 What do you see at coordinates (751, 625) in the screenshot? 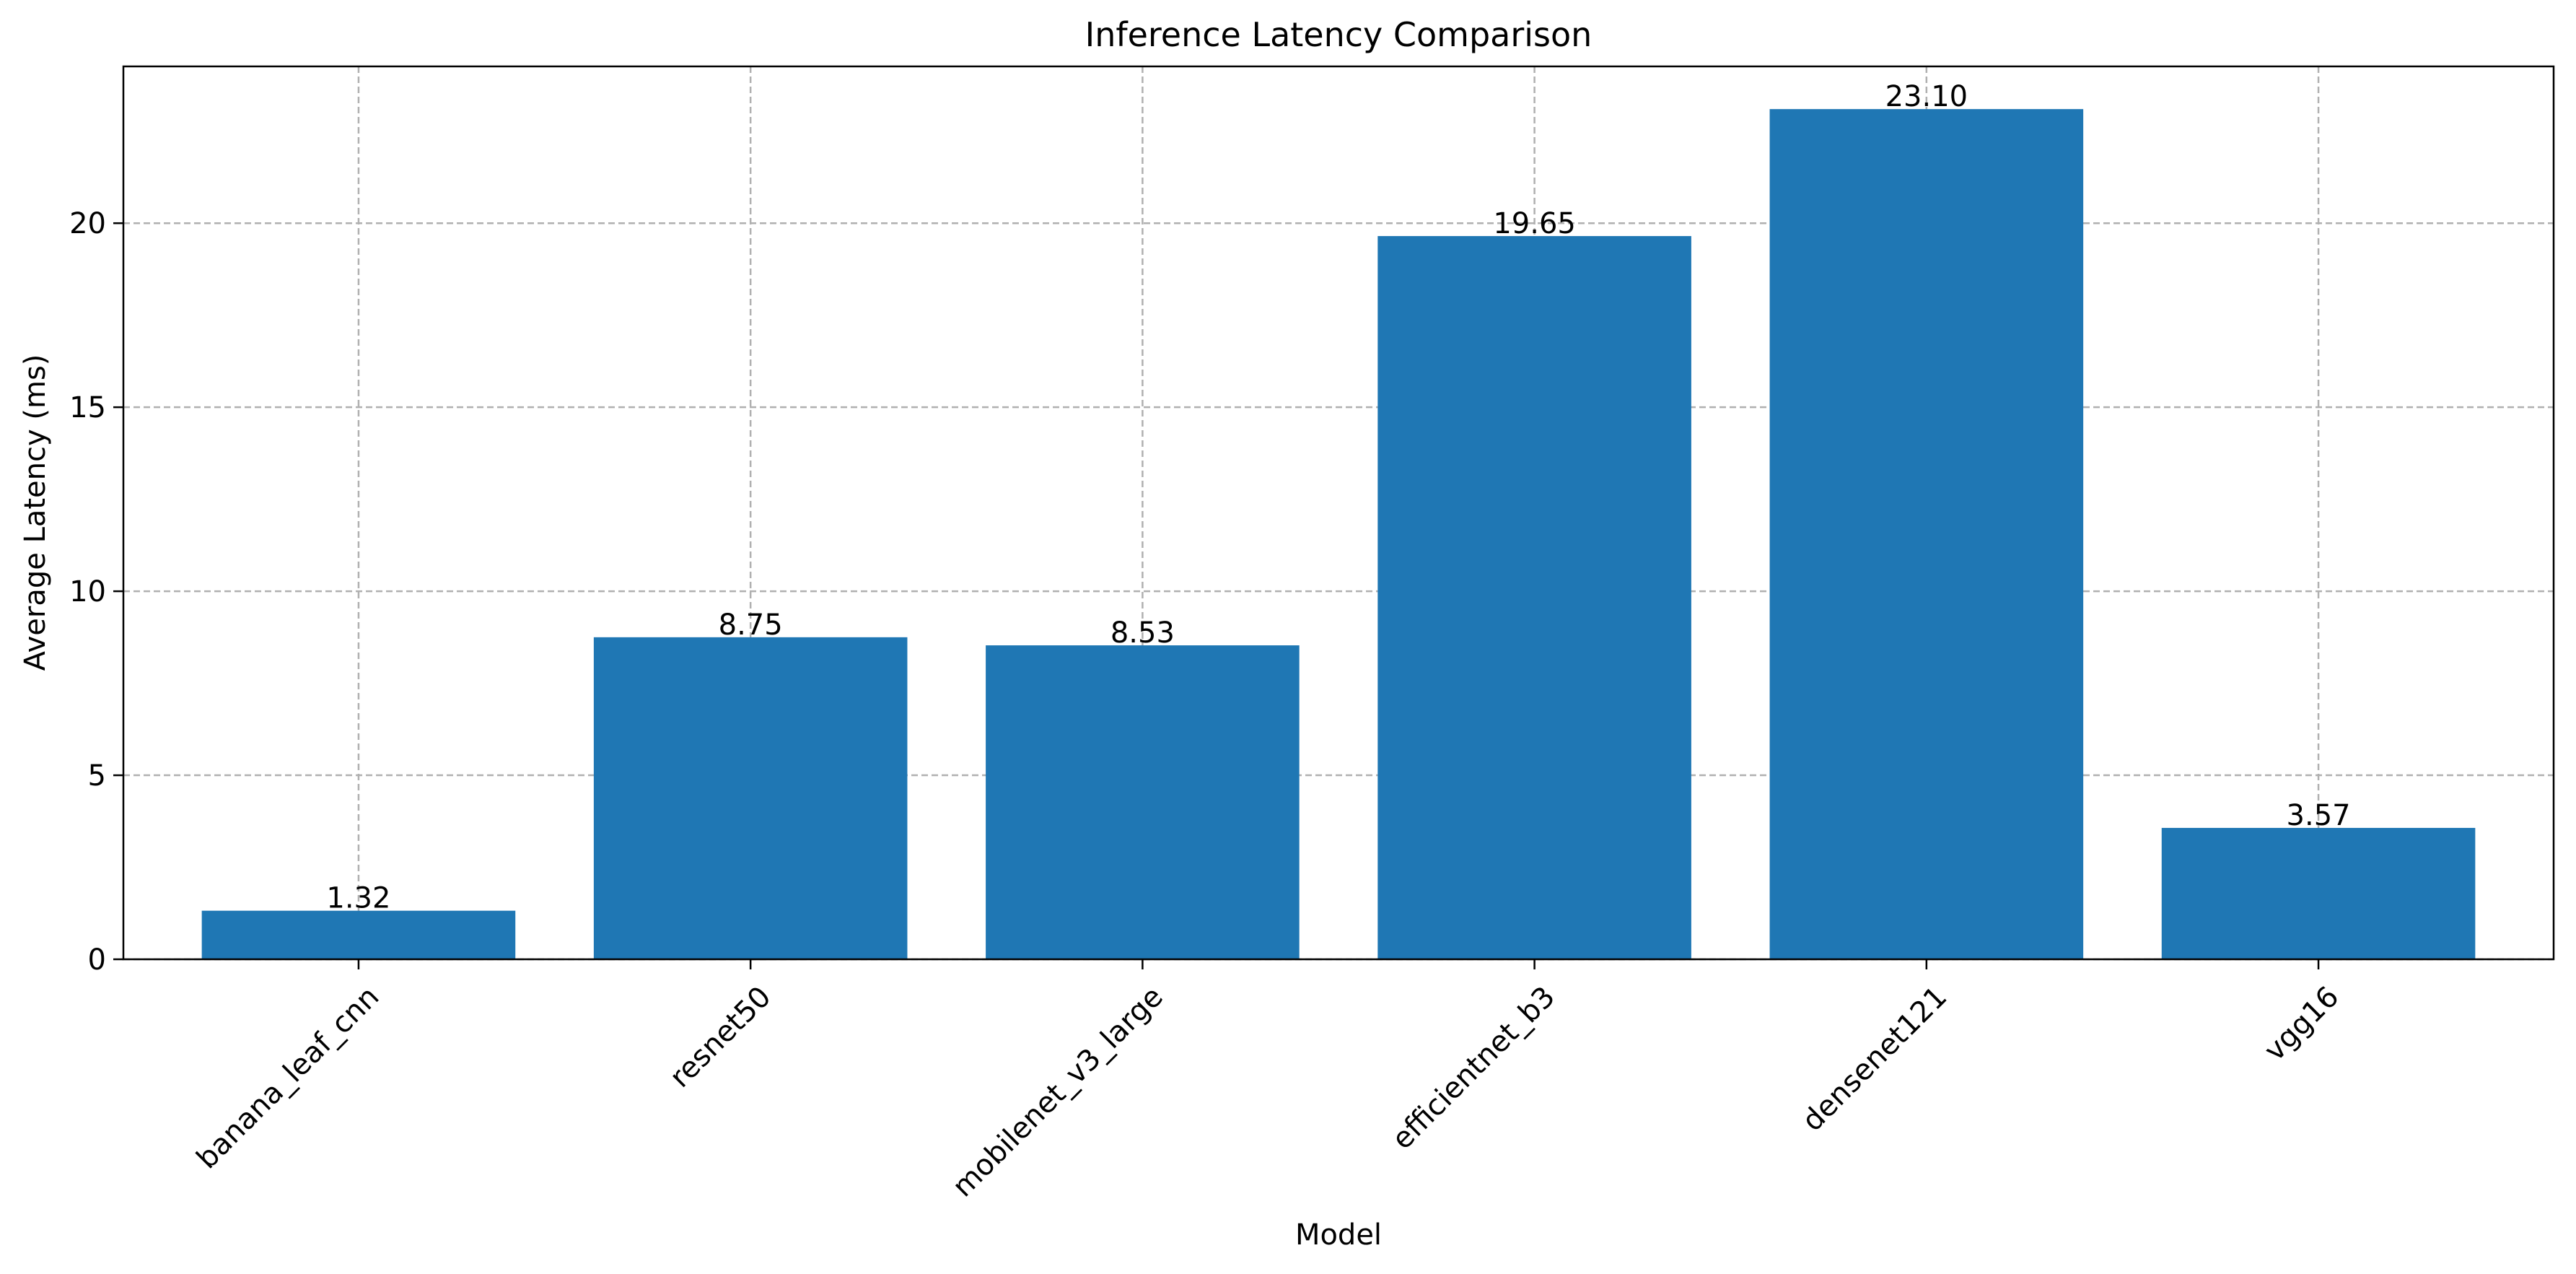
I see `bar-value-label: 8.75` at bounding box center [751, 625].